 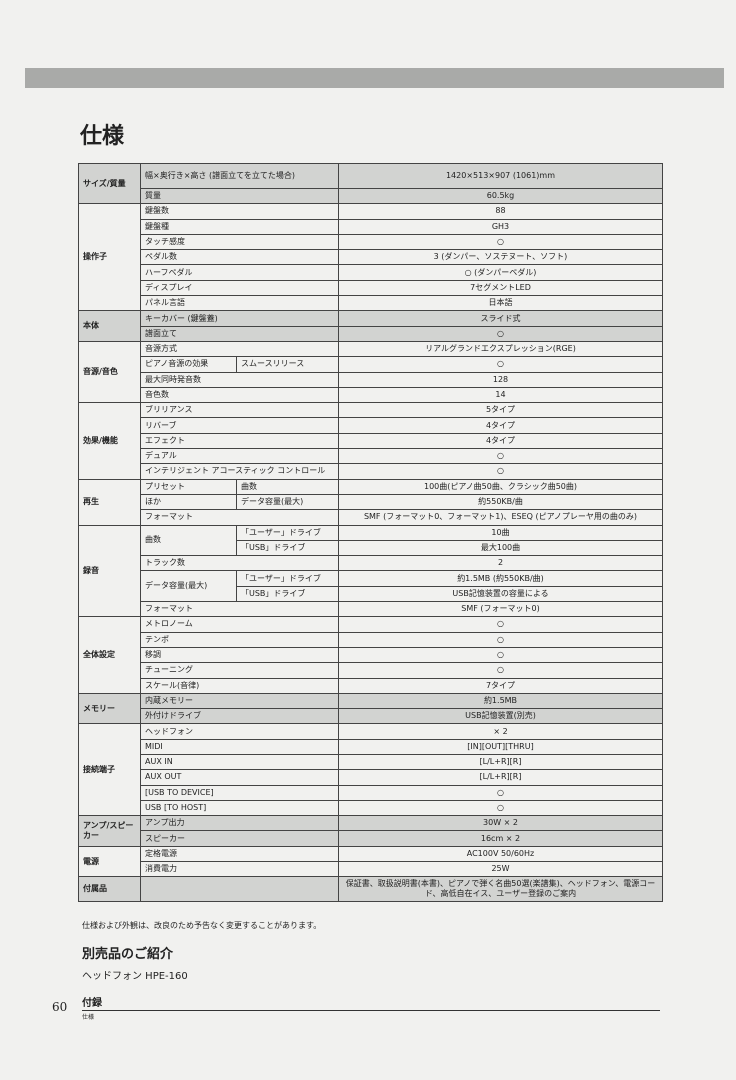 I want to click on spec-row: 本体 キーカバー (鍵盤蓋) スライド式, so click(x=370, y=326).